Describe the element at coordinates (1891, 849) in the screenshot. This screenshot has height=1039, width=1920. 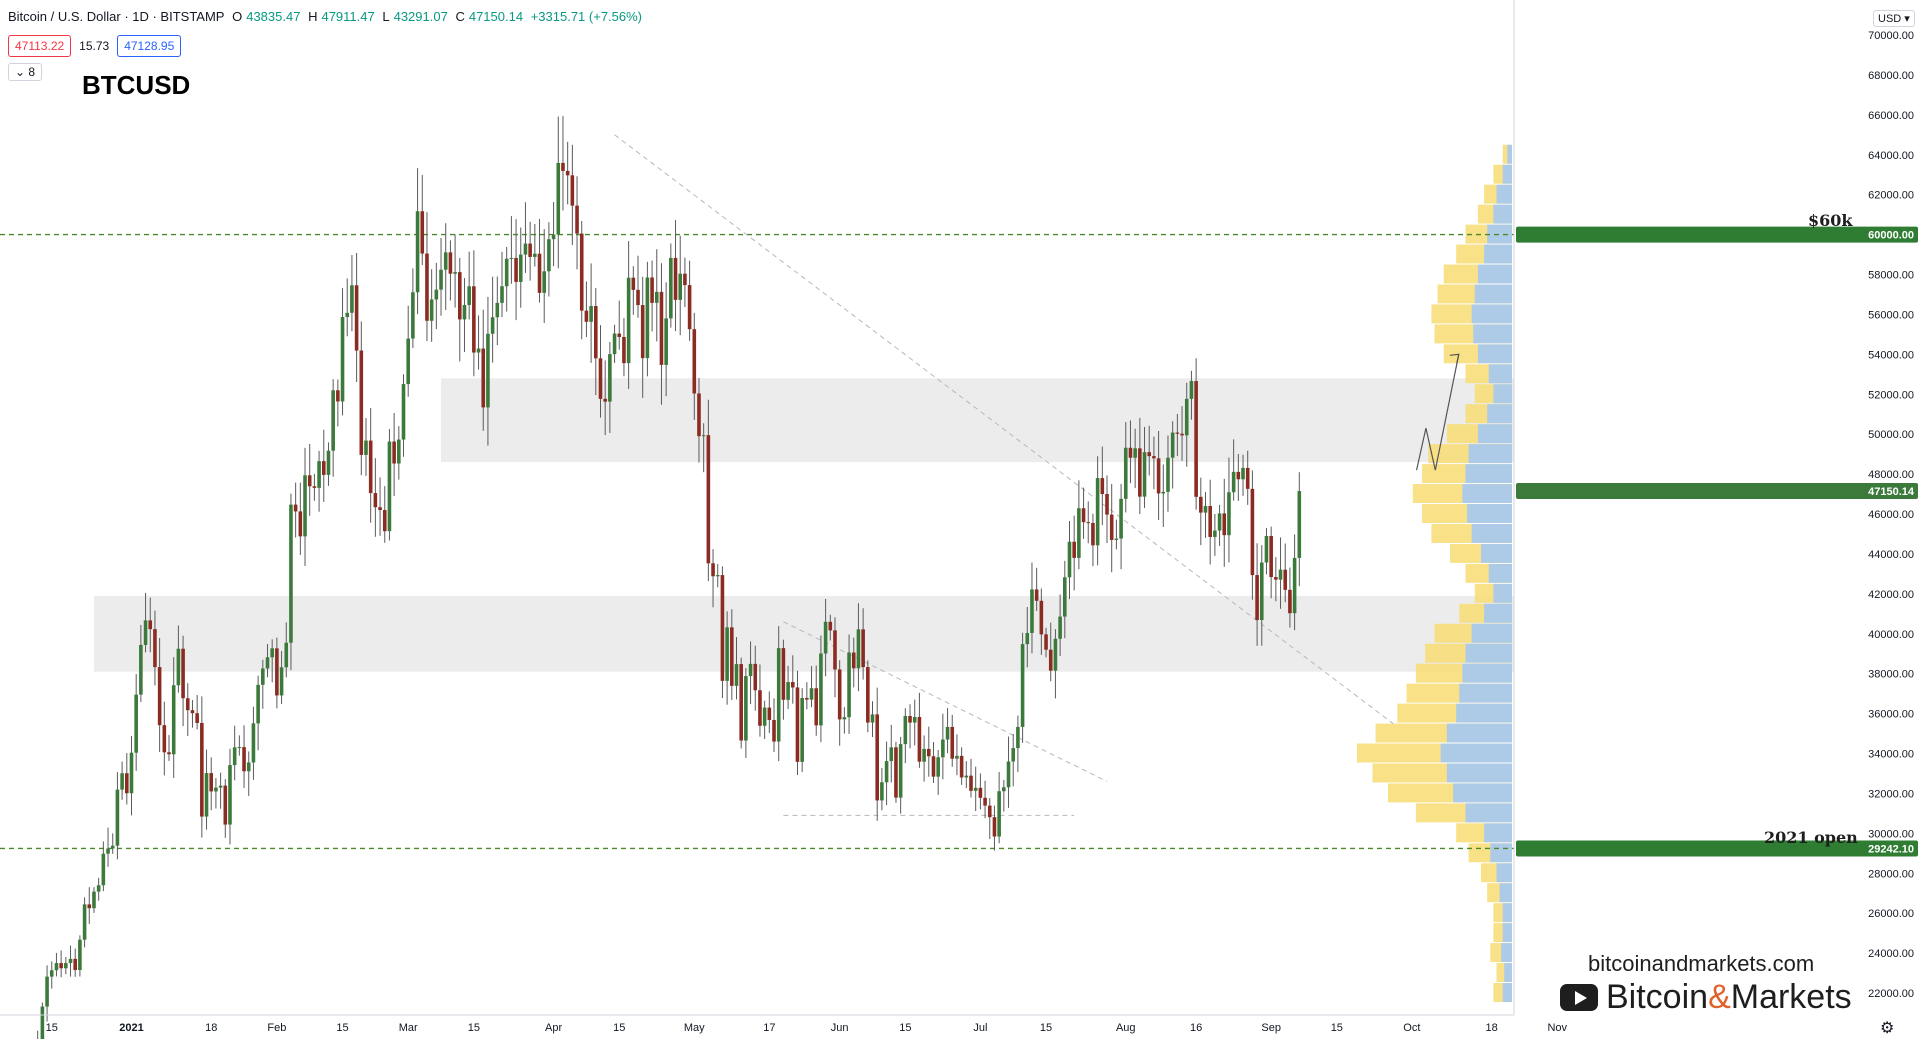
I see `price-tag-label: 29242.10` at that location.